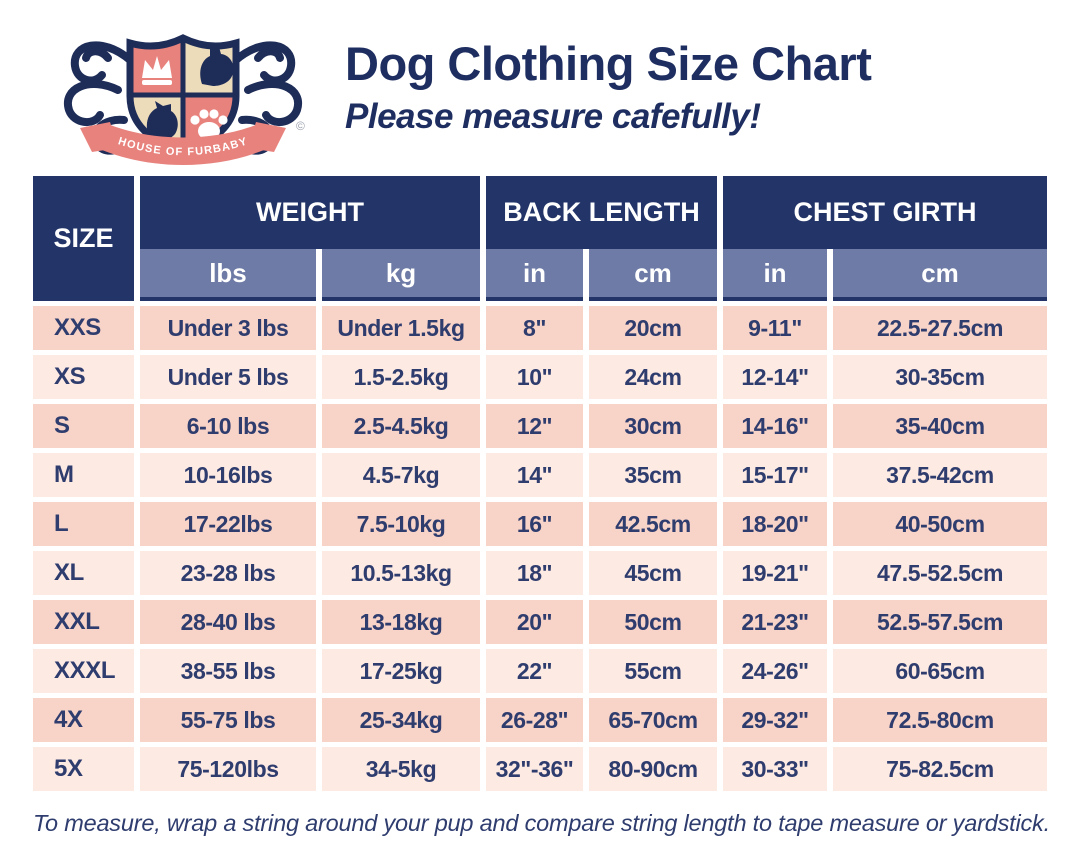  What do you see at coordinates (83, 426) in the screenshot?
I see `size-cell: S` at bounding box center [83, 426].